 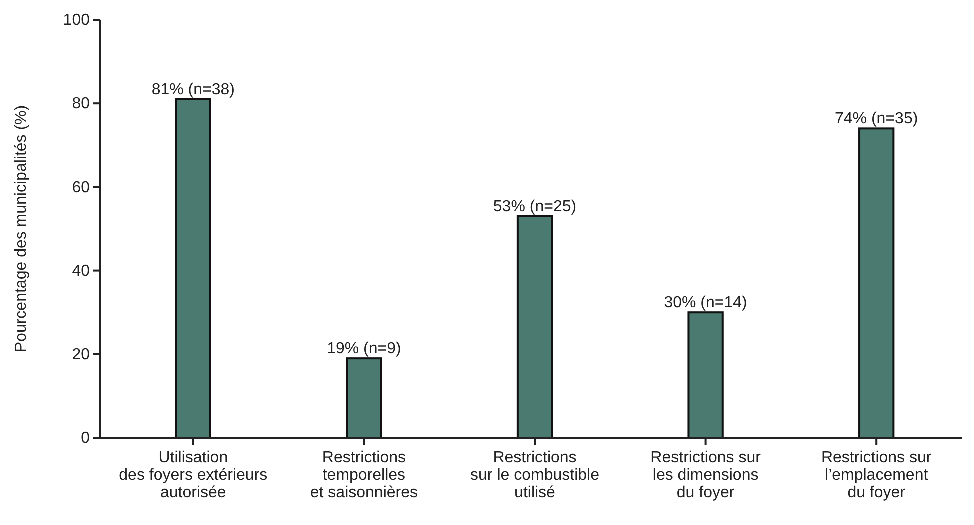 I want to click on y-tick-label: 0, so click(x=85, y=439).